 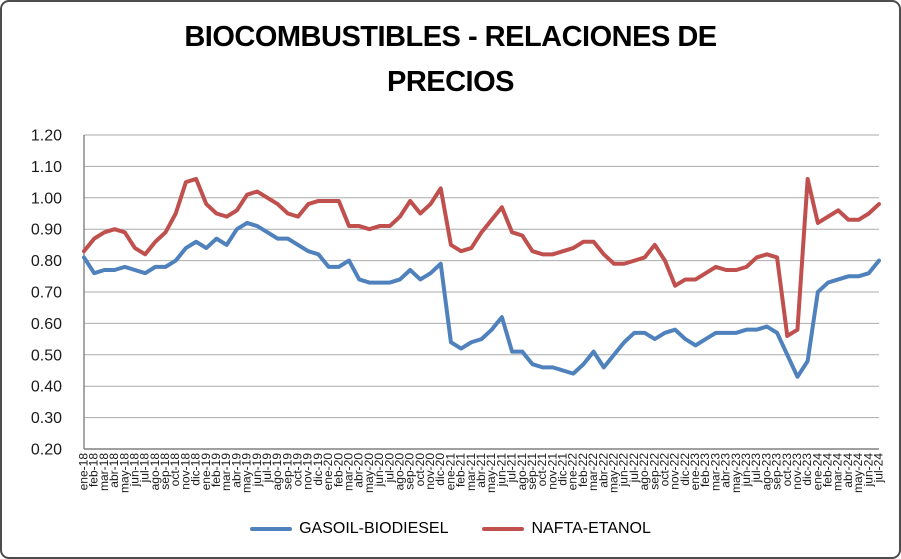 What do you see at coordinates (461, 470) in the screenshot?
I see `x-tick-label: feb-21` at bounding box center [461, 470].